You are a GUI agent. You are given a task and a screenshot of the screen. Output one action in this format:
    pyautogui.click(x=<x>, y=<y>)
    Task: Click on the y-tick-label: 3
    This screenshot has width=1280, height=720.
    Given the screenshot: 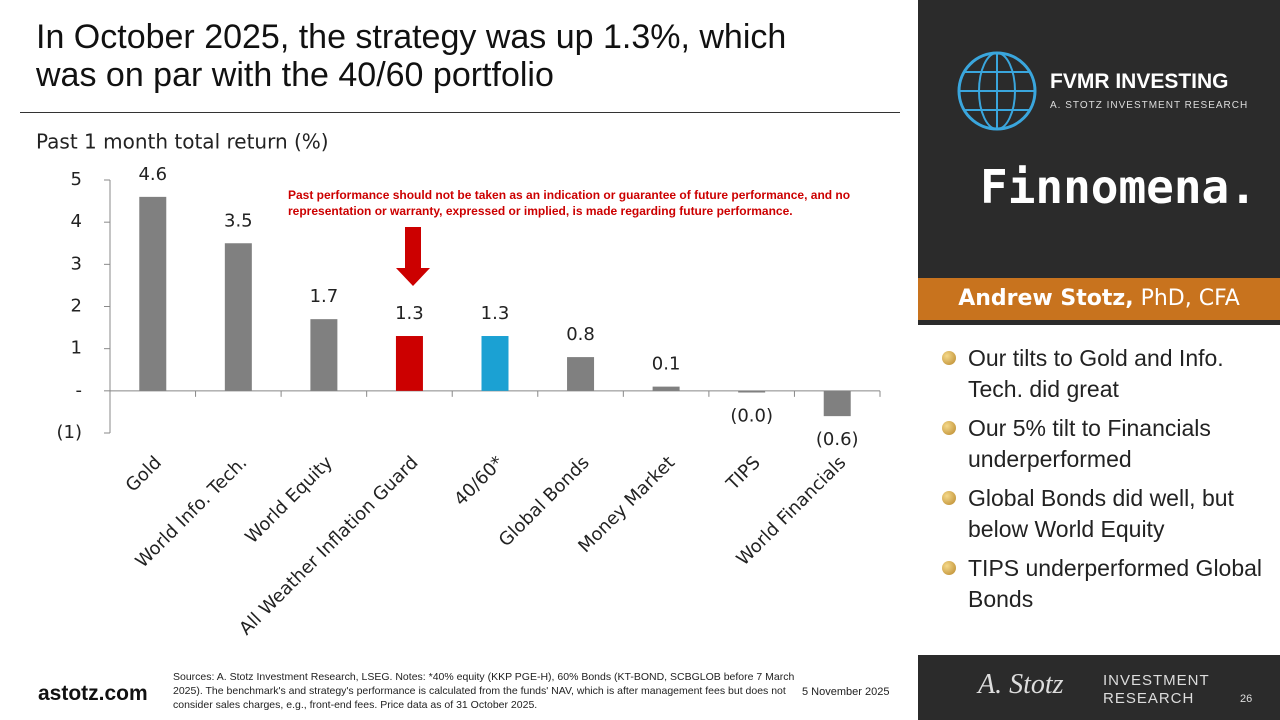 What is the action you would take?
    pyautogui.click(x=76, y=263)
    